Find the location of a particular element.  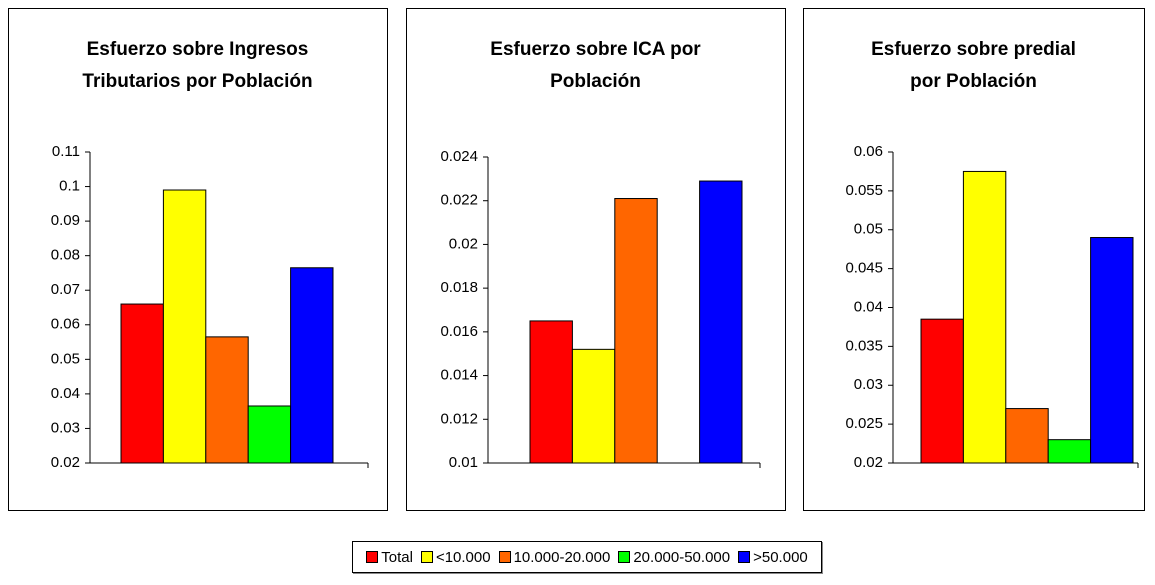

y-tick-label: 0.11 is located at coordinates (66, 151).